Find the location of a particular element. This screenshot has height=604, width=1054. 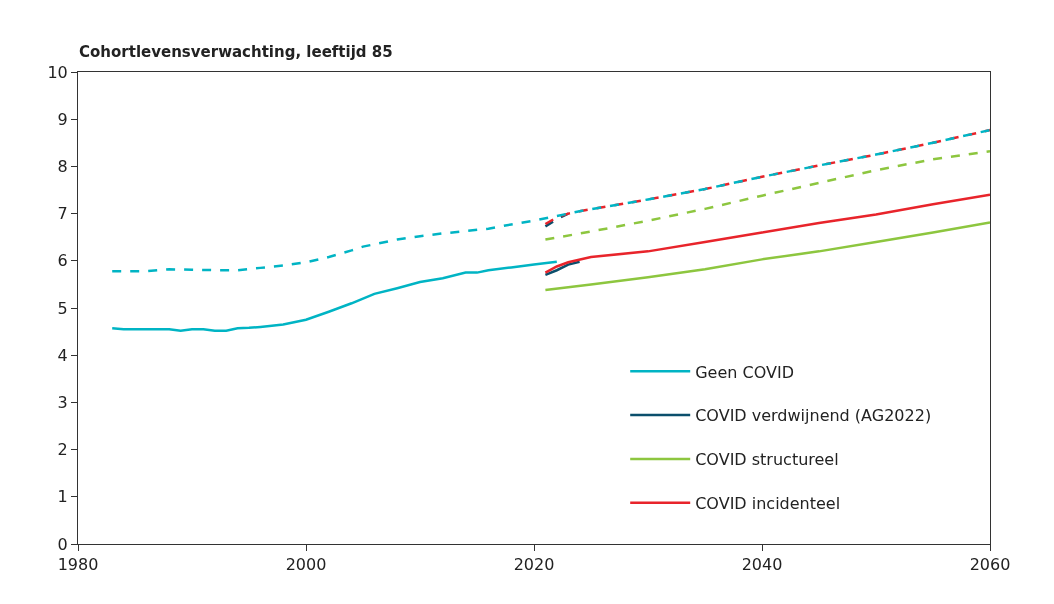

y-tick-label: 1 is located at coordinates (62, 497).